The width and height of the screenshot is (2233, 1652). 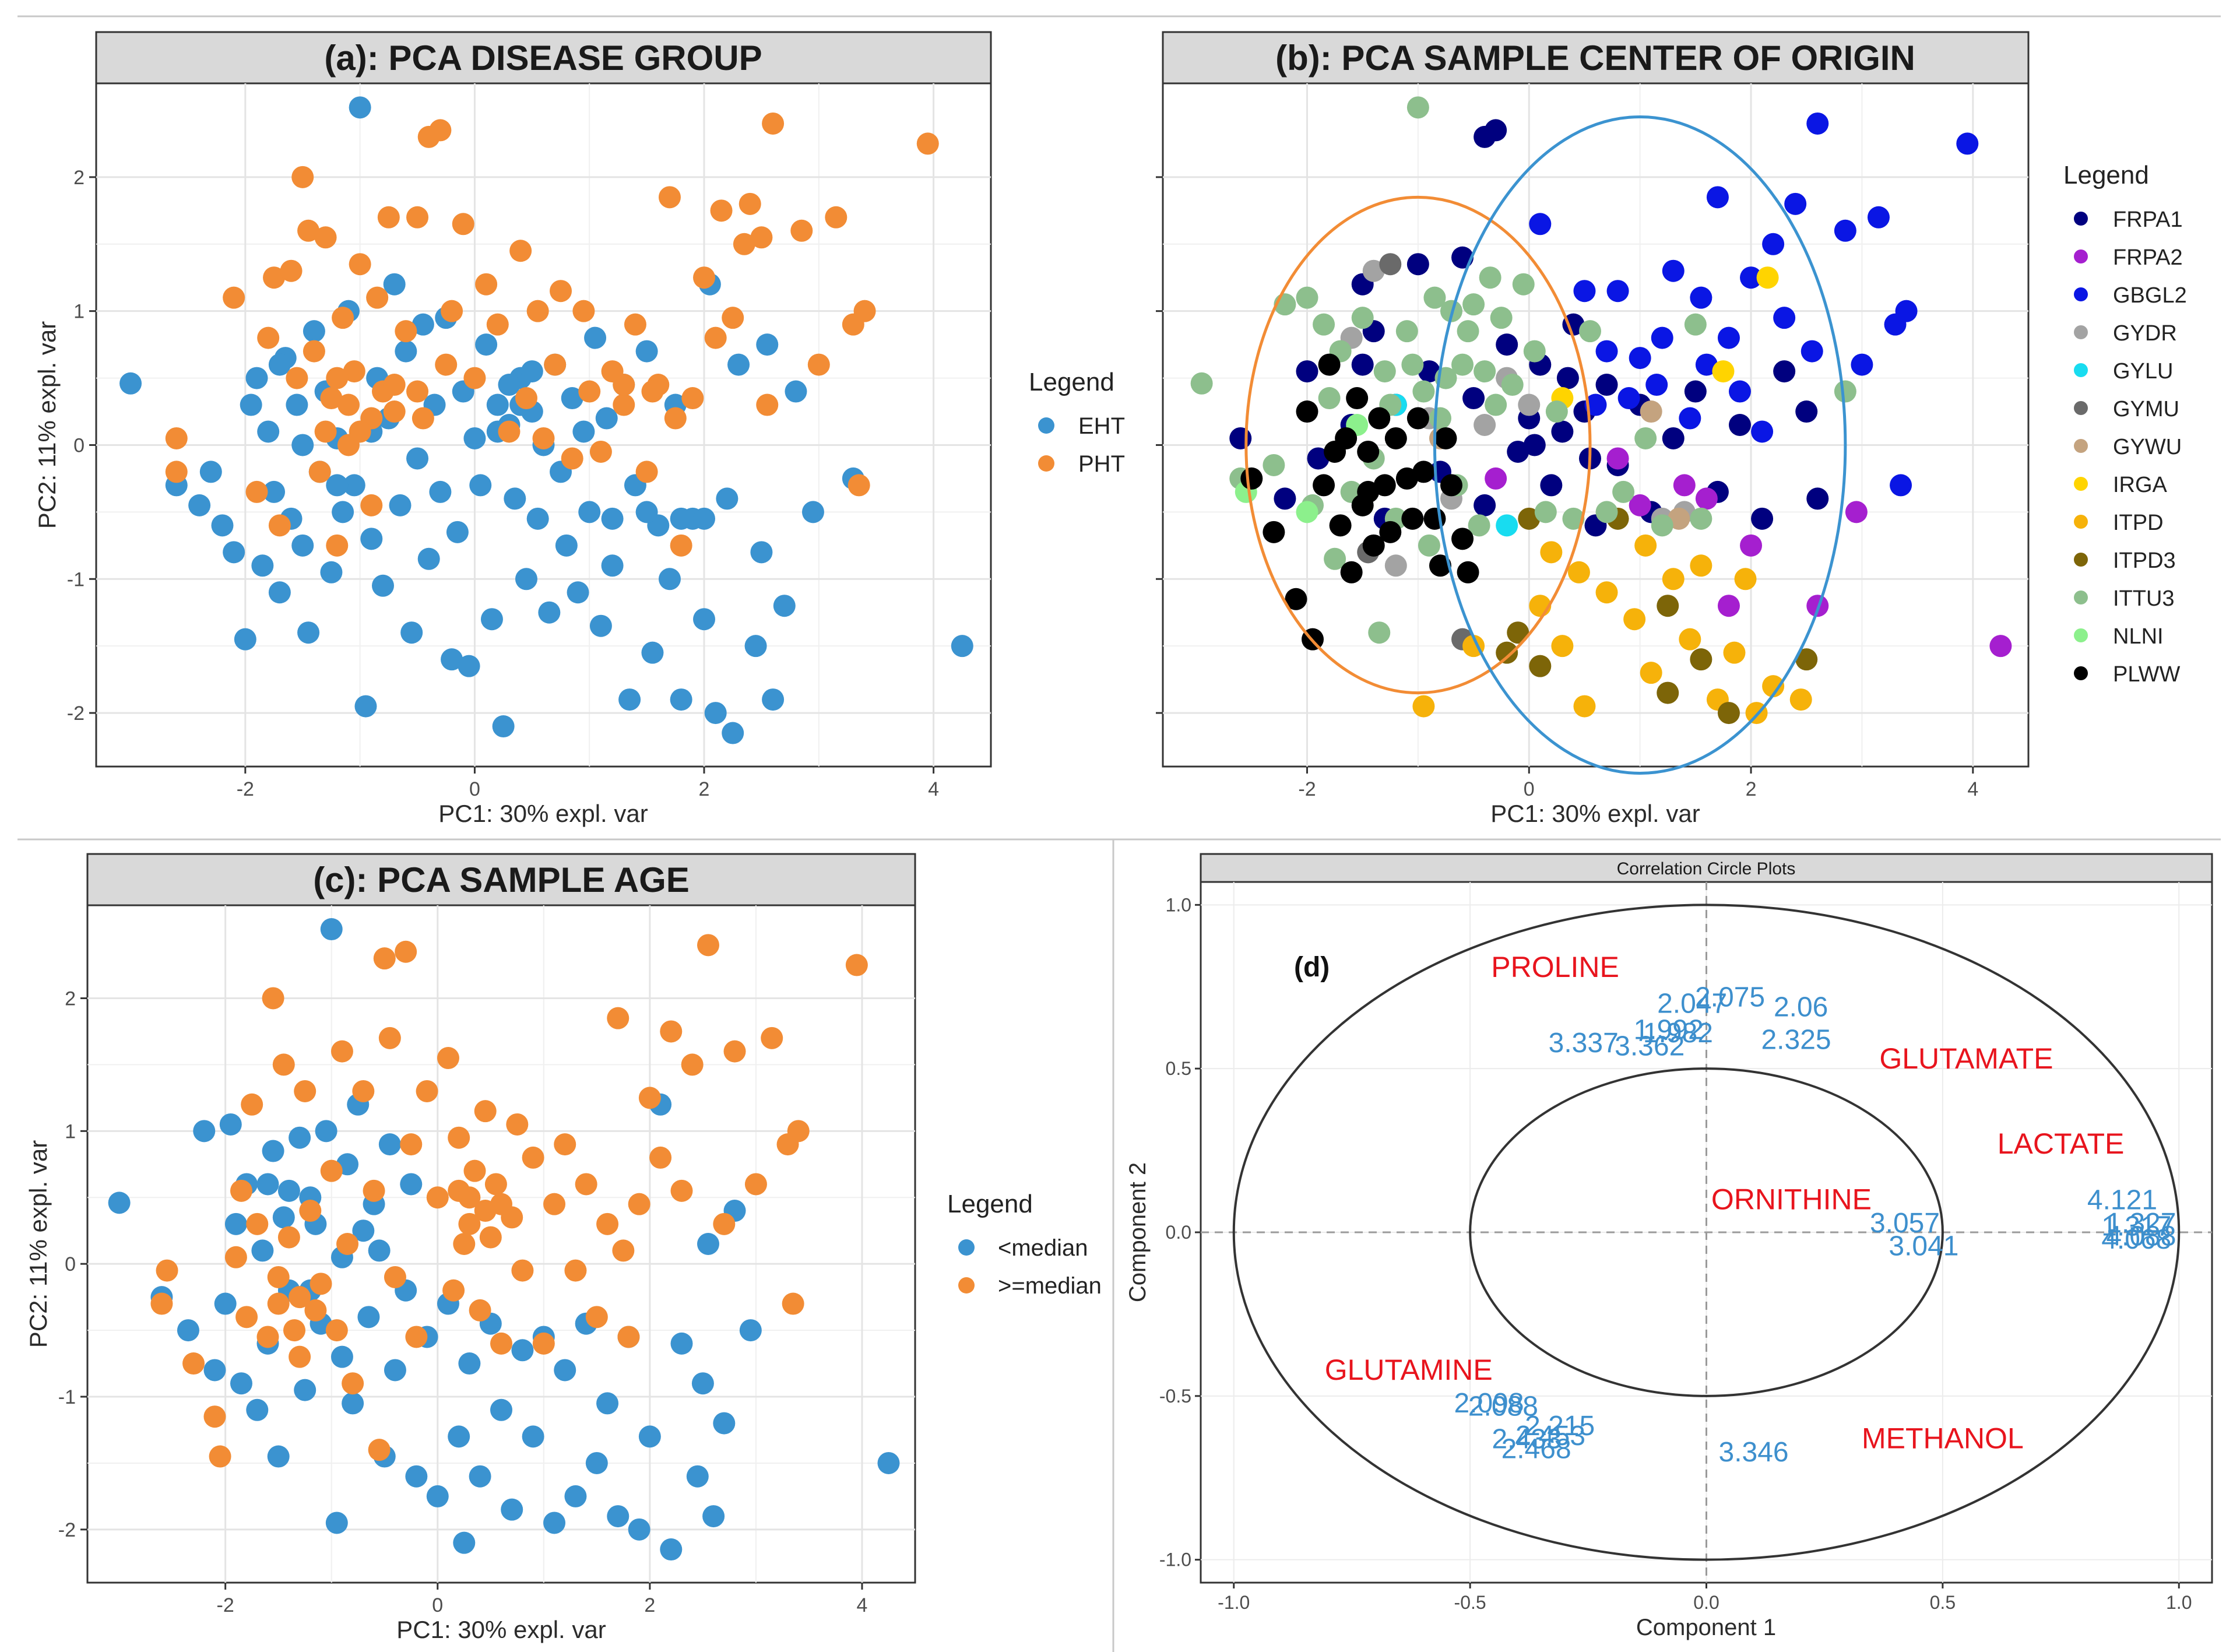 What do you see at coordinates (47, 425) in the screenshot?
I see `panel-a-ylabel: PC2: 11% expl. var` at bounding box center [47, 425].